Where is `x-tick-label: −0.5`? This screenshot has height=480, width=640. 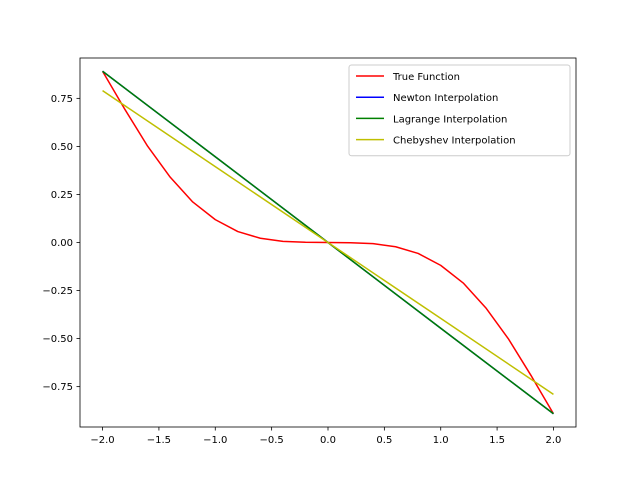 x-tick-label: −0.5 is located at coordinates (271, 440).